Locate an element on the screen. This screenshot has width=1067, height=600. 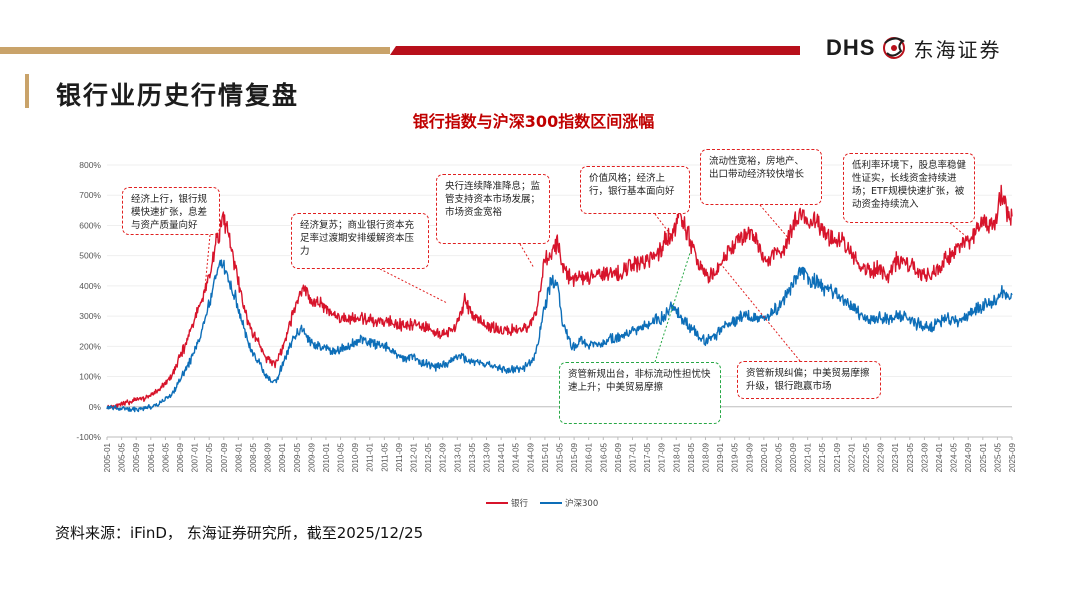
title-accent-bar is located at coordinates (27, 91).